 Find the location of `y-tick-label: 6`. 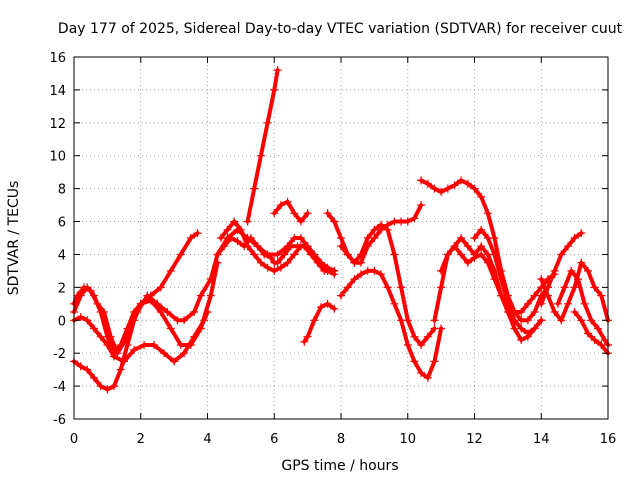

y-tick-label: 6 is located at coordinates (62, 223).